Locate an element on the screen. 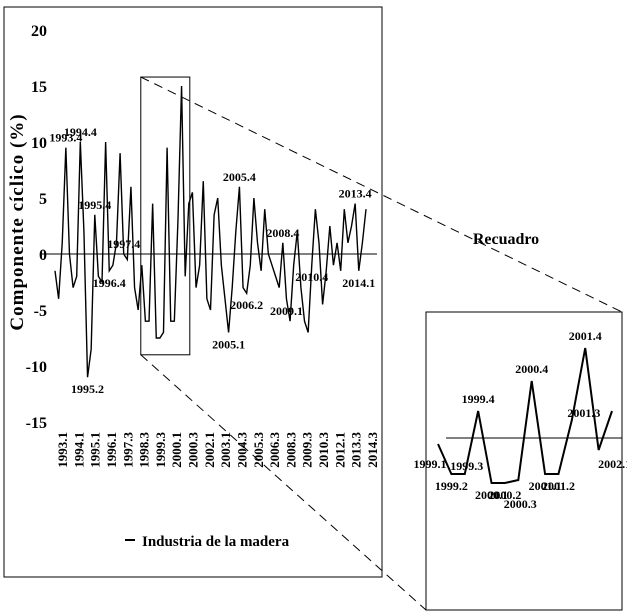  y-tick-label: 5 is located at coordinates (43, 199).